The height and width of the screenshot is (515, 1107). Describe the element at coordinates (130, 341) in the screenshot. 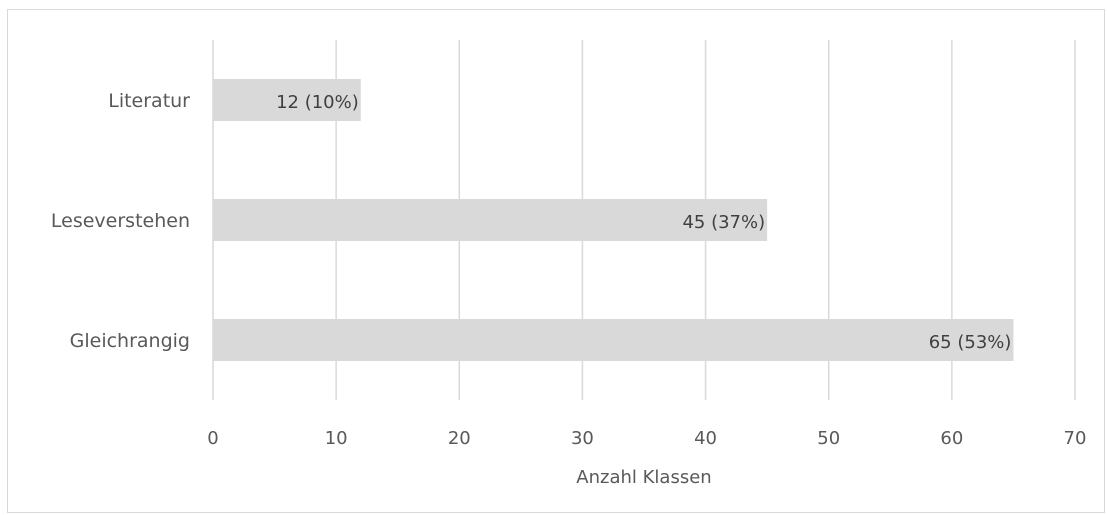

I see `category-label-gleichrangig: Gleichrangig` at that location.